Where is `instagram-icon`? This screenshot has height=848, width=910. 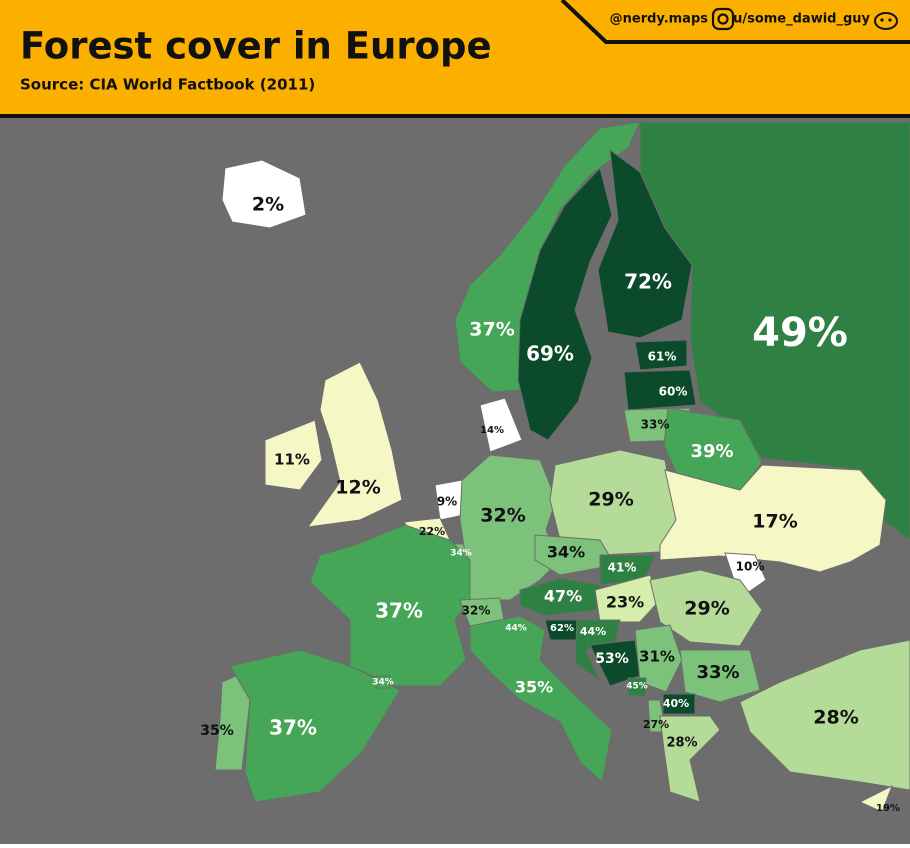 instagram-icon is located at coordinates (723, 19).